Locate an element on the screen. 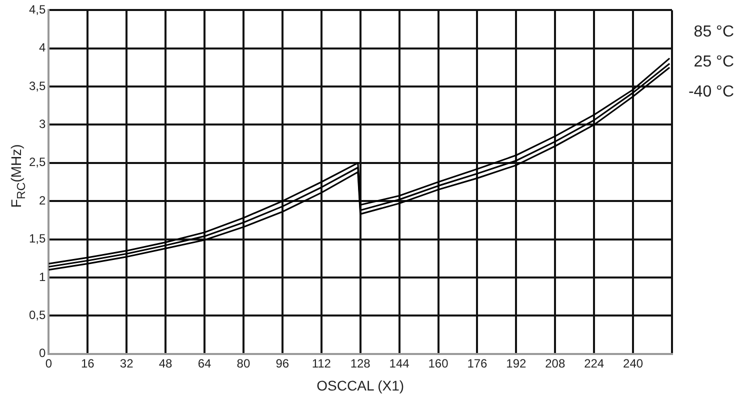  x-tick-label: 64 is located at coordinates (205, 363).